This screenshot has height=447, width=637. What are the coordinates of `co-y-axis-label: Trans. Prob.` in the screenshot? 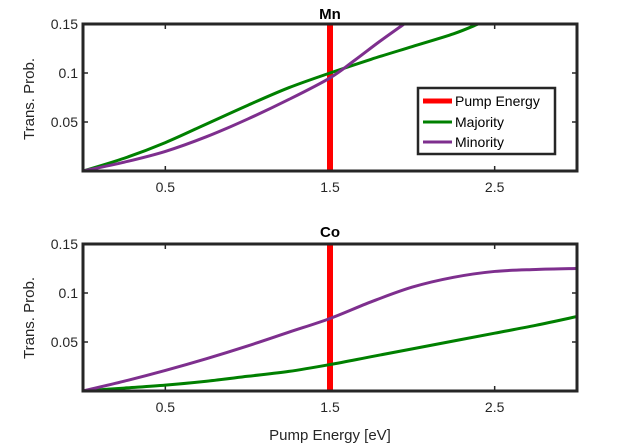 It's located at (29, 318).